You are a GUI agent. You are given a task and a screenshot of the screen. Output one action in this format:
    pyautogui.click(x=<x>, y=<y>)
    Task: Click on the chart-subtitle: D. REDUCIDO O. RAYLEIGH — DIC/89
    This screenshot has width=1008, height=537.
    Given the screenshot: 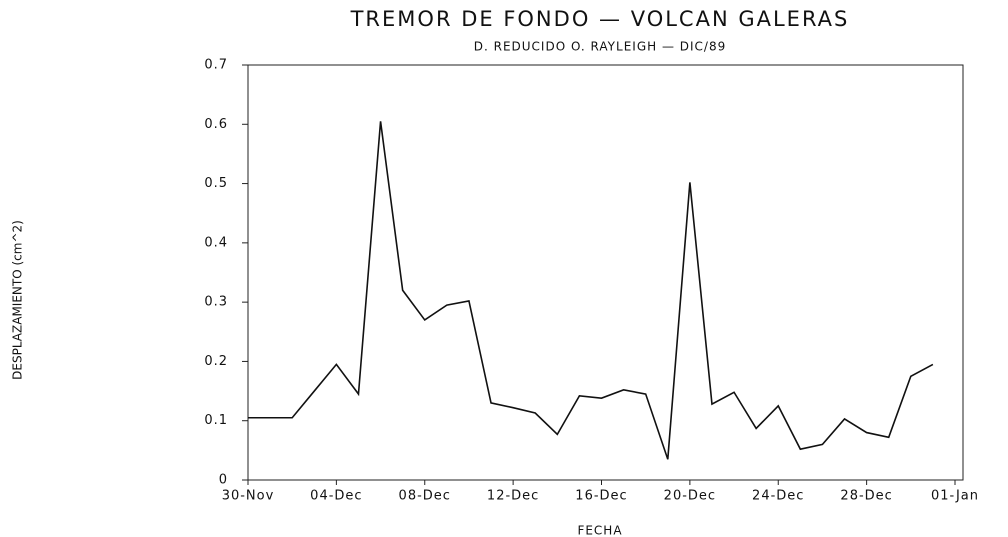 What is the action you would take?
    pyautogui.click(x=600, y=47)
    